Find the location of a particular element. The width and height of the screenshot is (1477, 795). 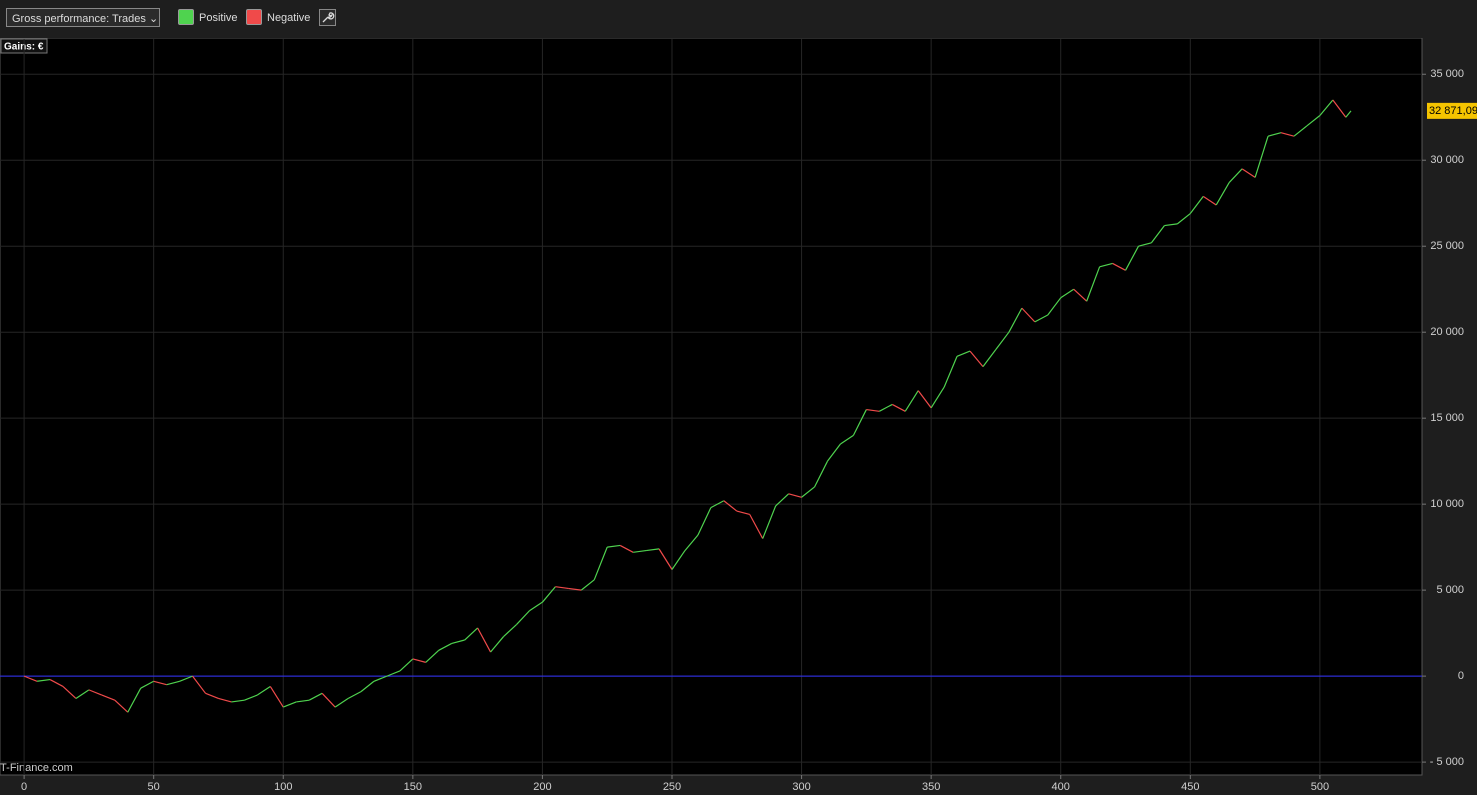

x-tick-label: 50 is located at coordinates (154, 787).